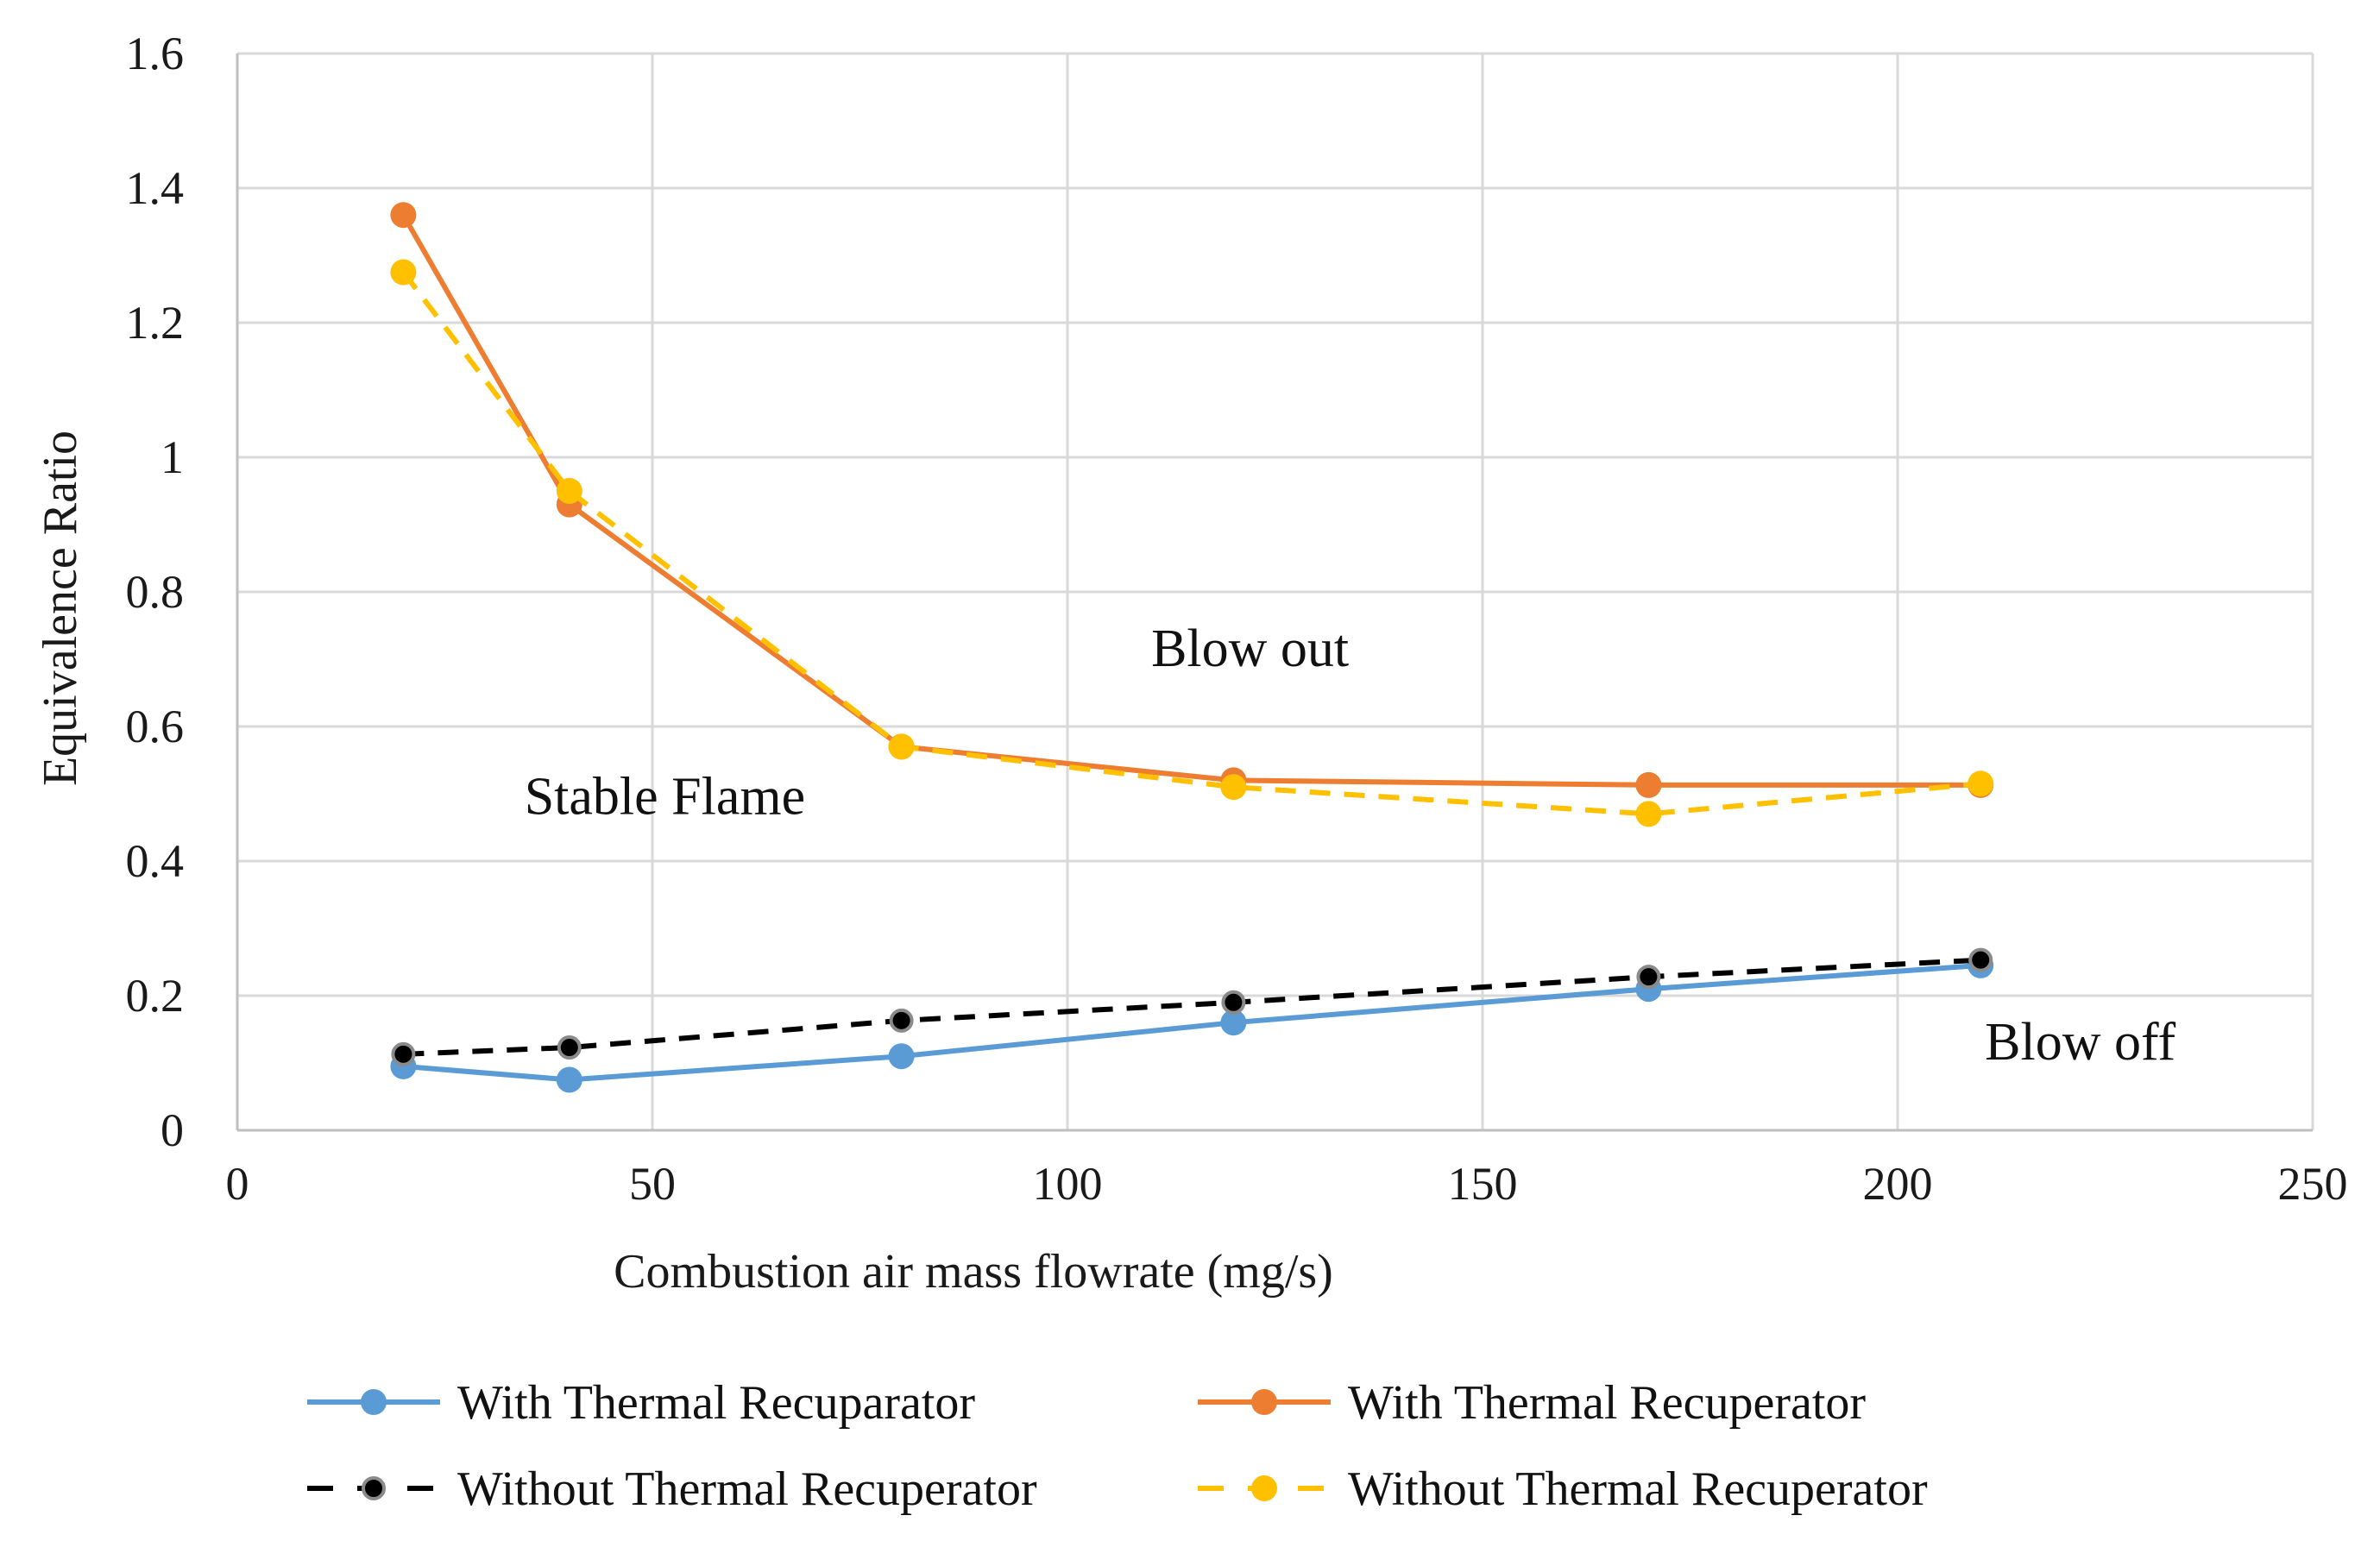 This screenshot has height=1547, width=2380. I want to click on x-tick-label: 0, so click(238, 1184).